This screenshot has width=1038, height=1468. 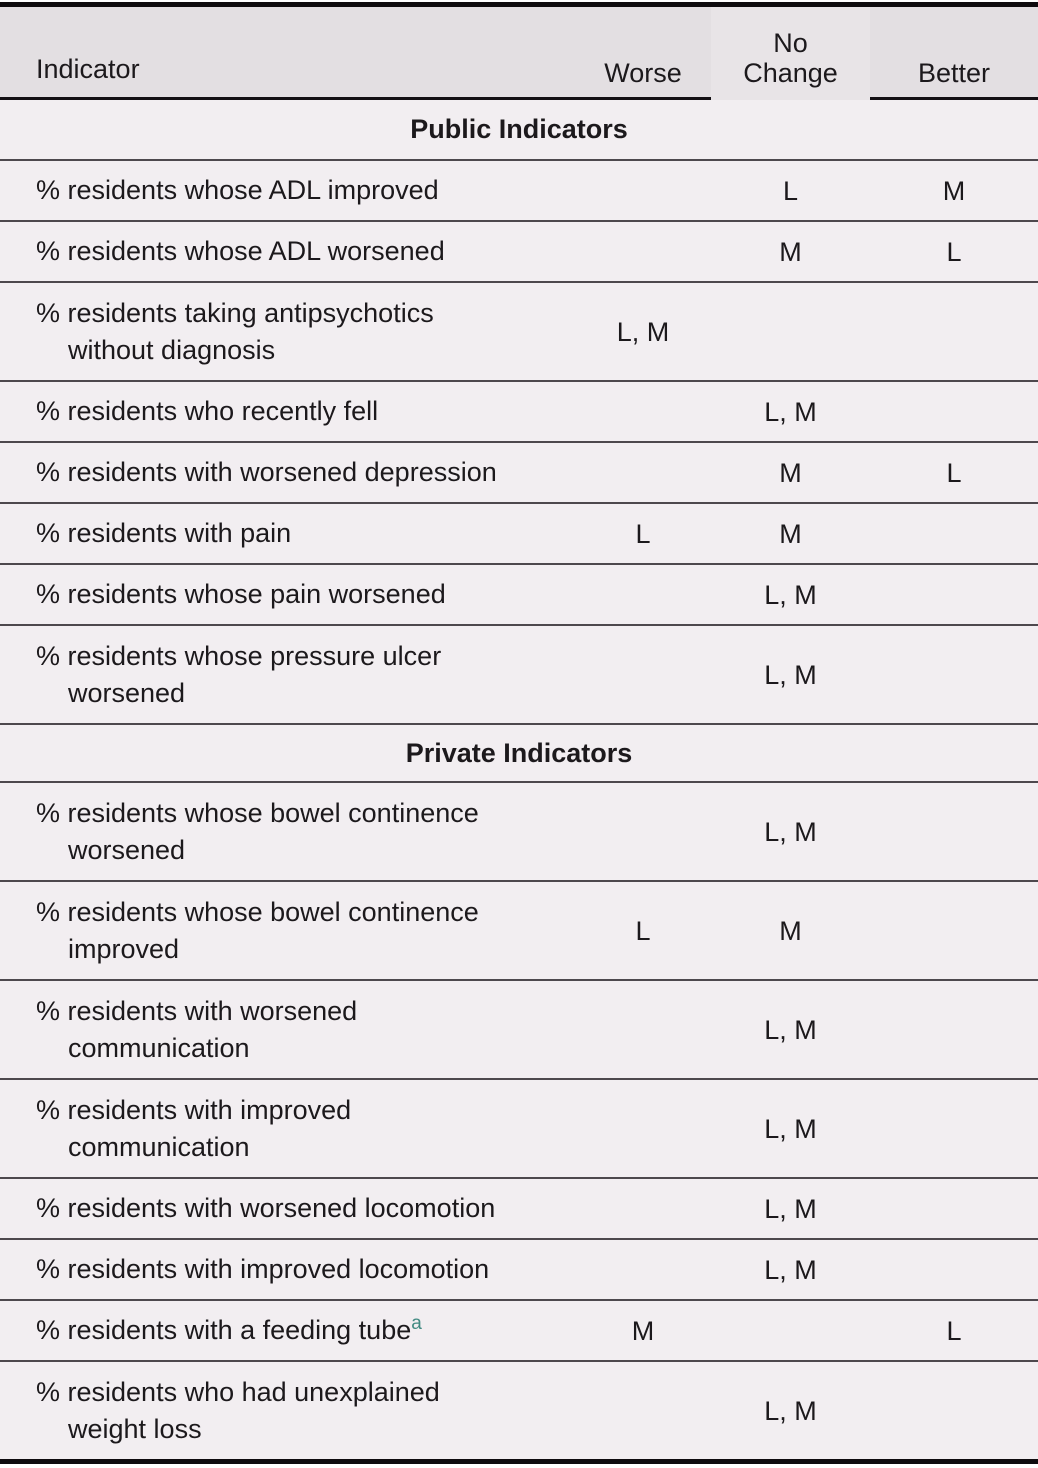 I want to click on indicator-text: % residents with a feeding tubea, so click(x=300, y=1330).